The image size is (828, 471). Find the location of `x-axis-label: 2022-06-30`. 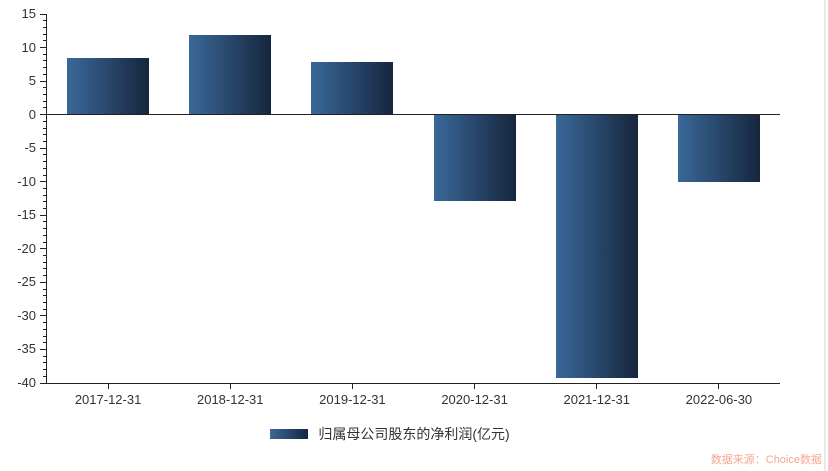

x-axis-label: 2022-06-30 is located at coordinates (719, 399).